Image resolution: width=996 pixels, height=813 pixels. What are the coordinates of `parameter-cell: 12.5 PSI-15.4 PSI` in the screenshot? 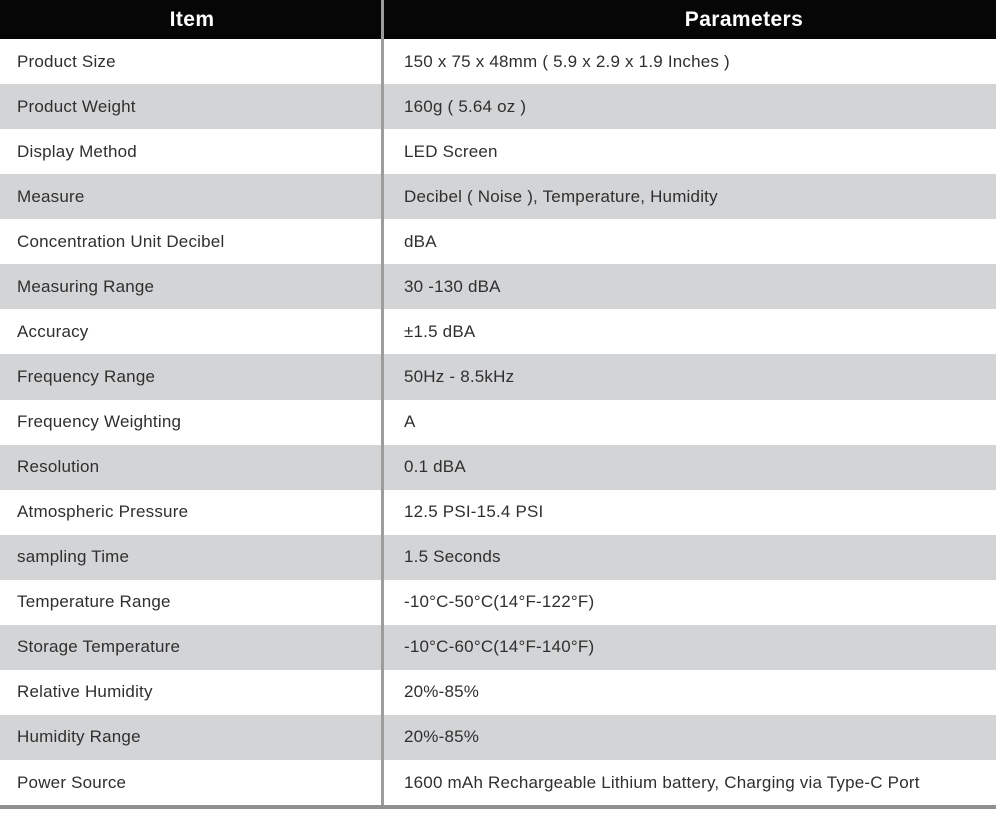 It's located at (474, 512).